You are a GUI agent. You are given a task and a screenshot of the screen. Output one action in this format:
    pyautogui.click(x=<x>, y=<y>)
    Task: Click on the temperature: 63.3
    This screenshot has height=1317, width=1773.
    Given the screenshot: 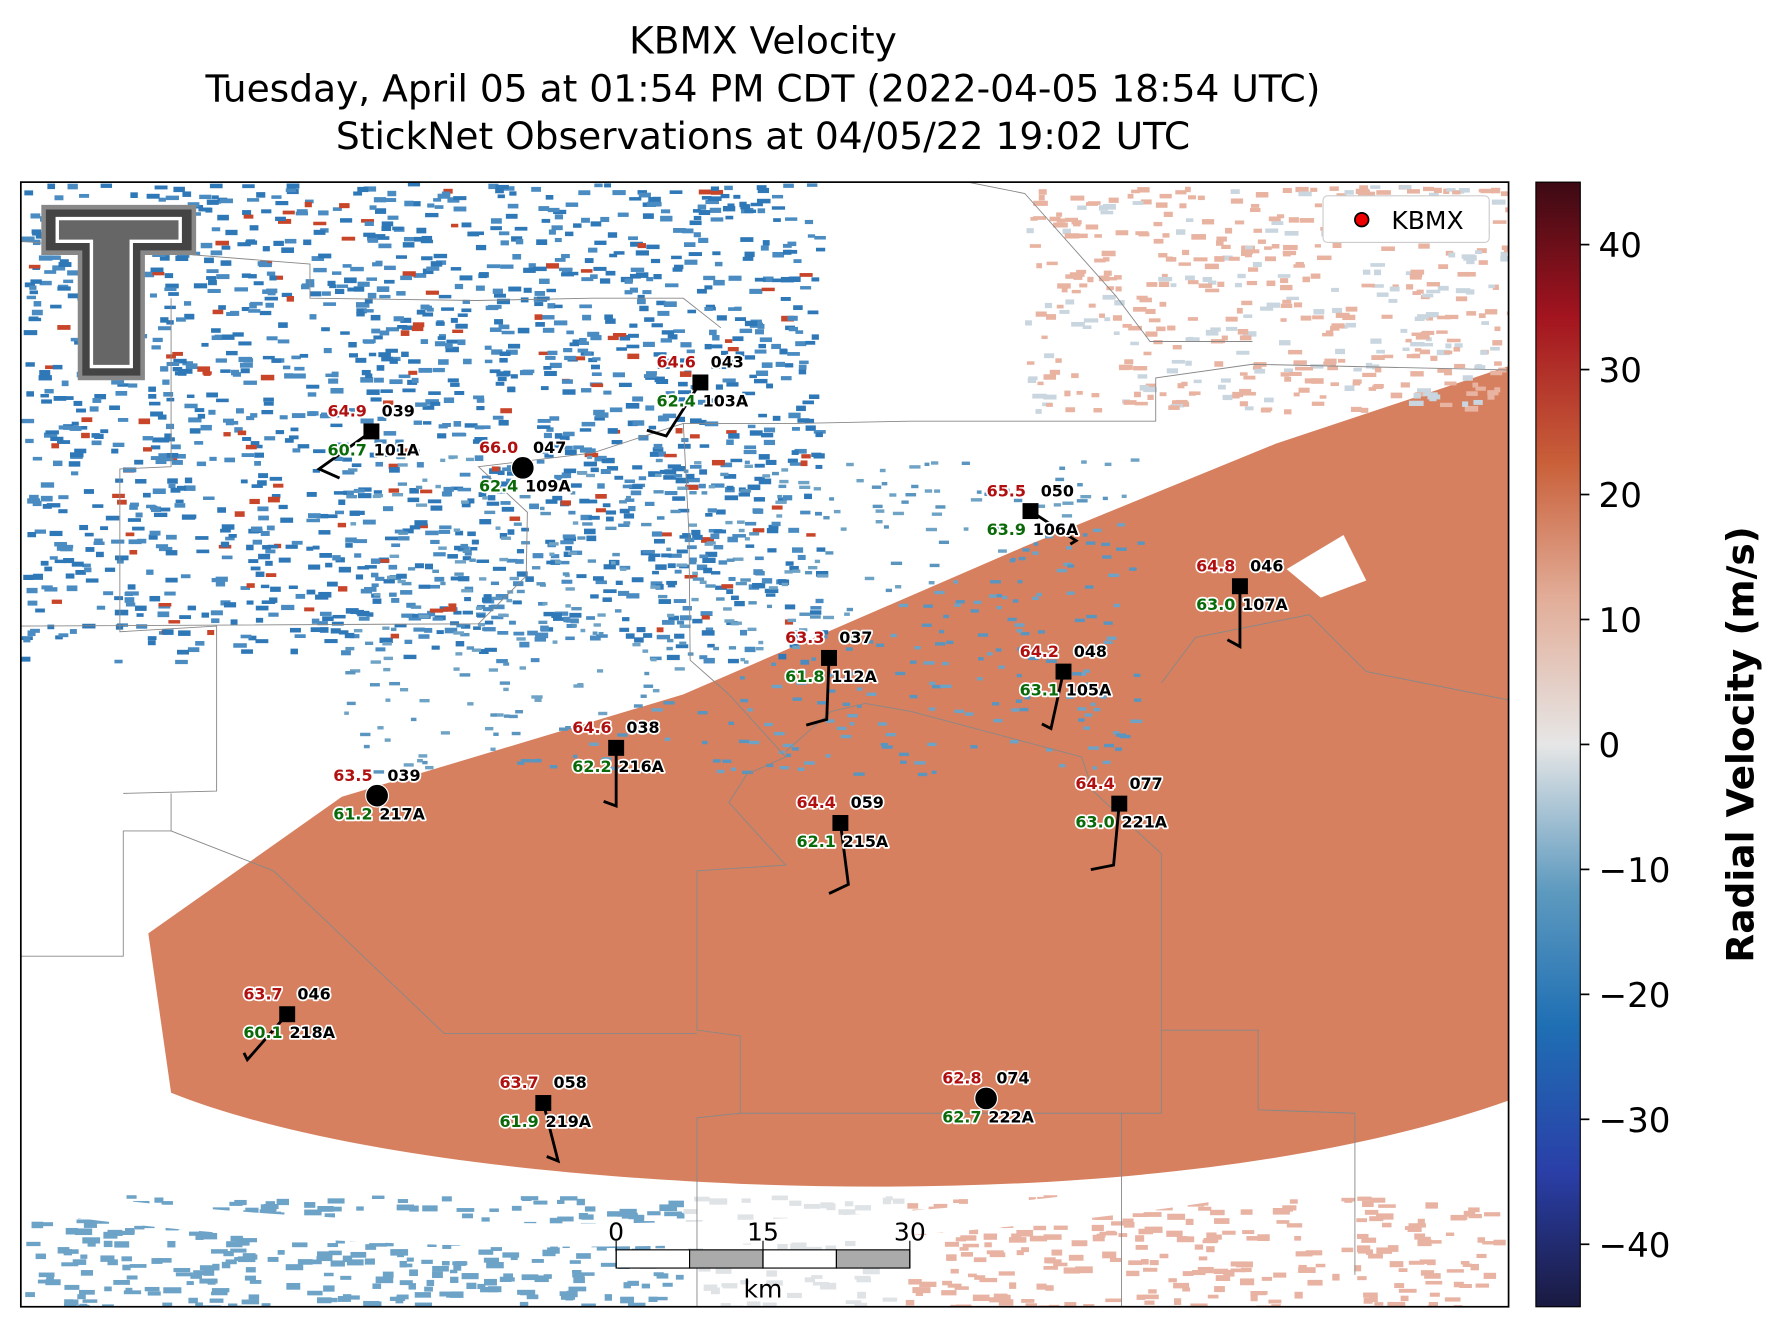 What is the action you would take?
    pyautogui.click(x=804, y=637)
    